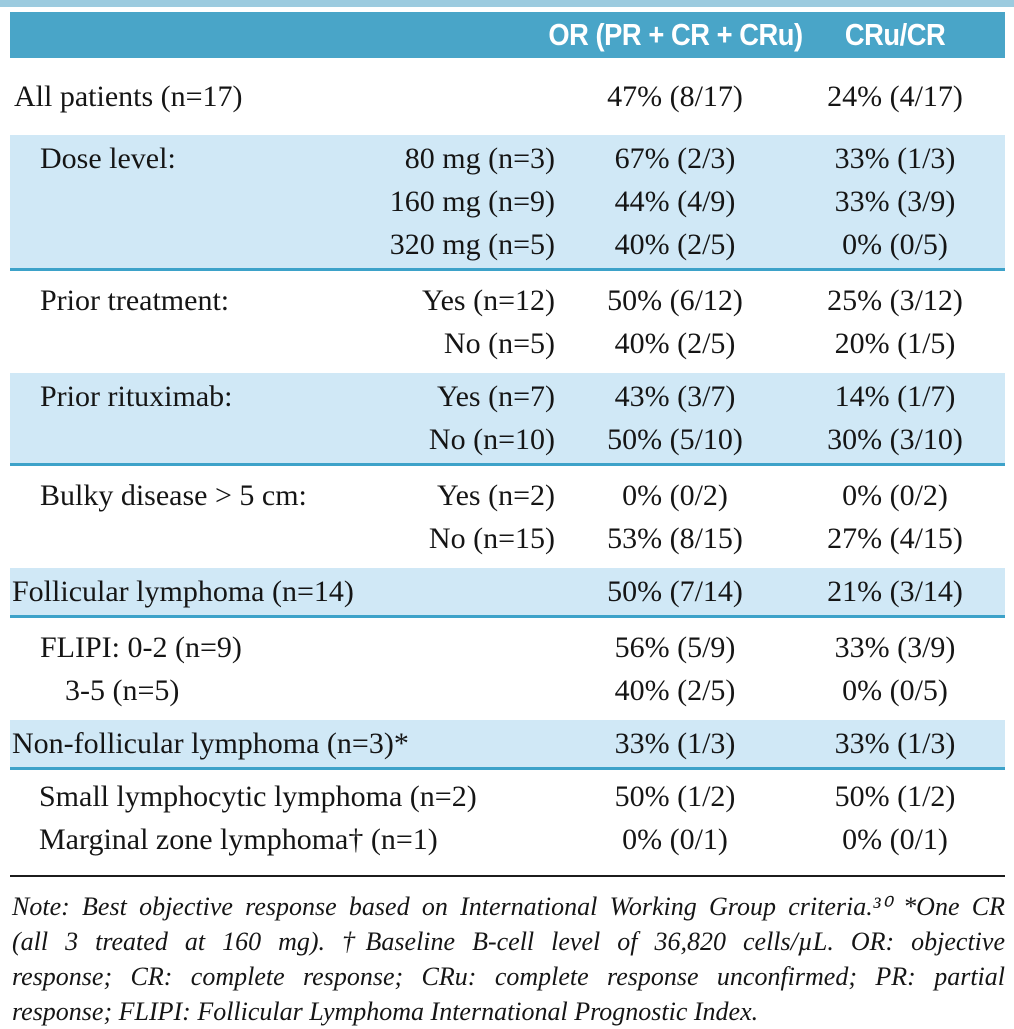 Image resolution: width=1014 pixels, height=1029 pixels. I want to click on column-header-cru-label: CRu/CR, so click(895, 34).